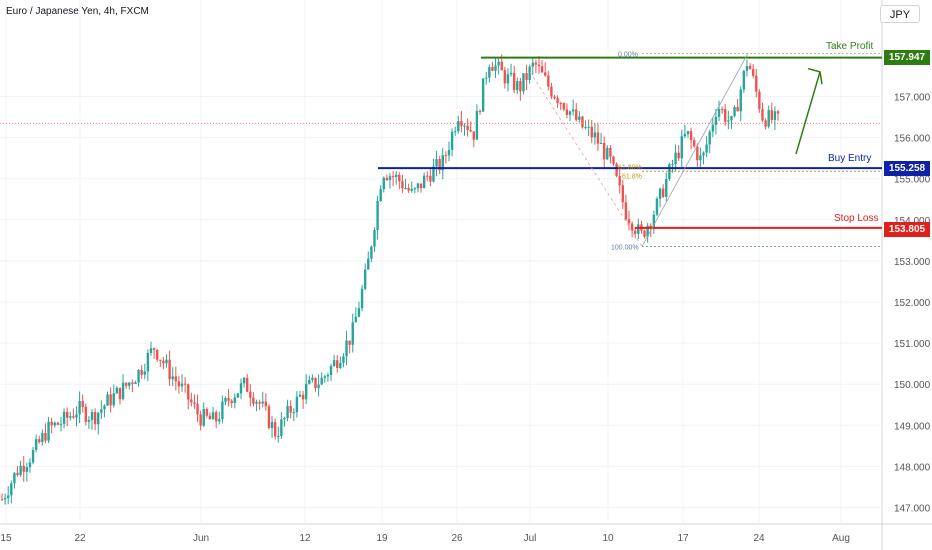  What do you see at coordinates (530, 538) in the screenshot?
I see `x-tick-label: Jul` at bounding box center [530, 538].